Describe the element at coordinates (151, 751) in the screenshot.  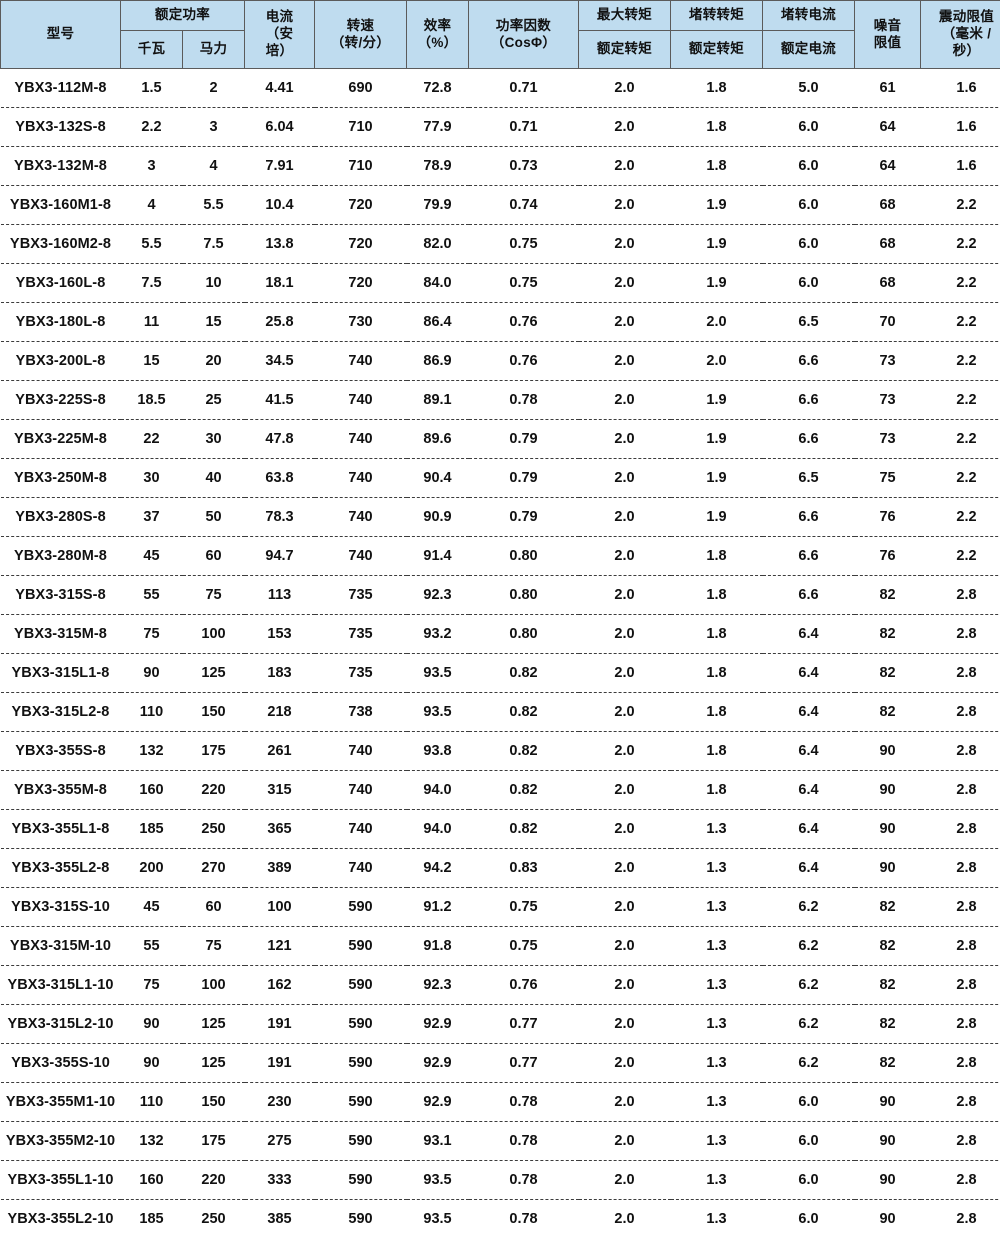
I see `cell-kw: 132` at that location.